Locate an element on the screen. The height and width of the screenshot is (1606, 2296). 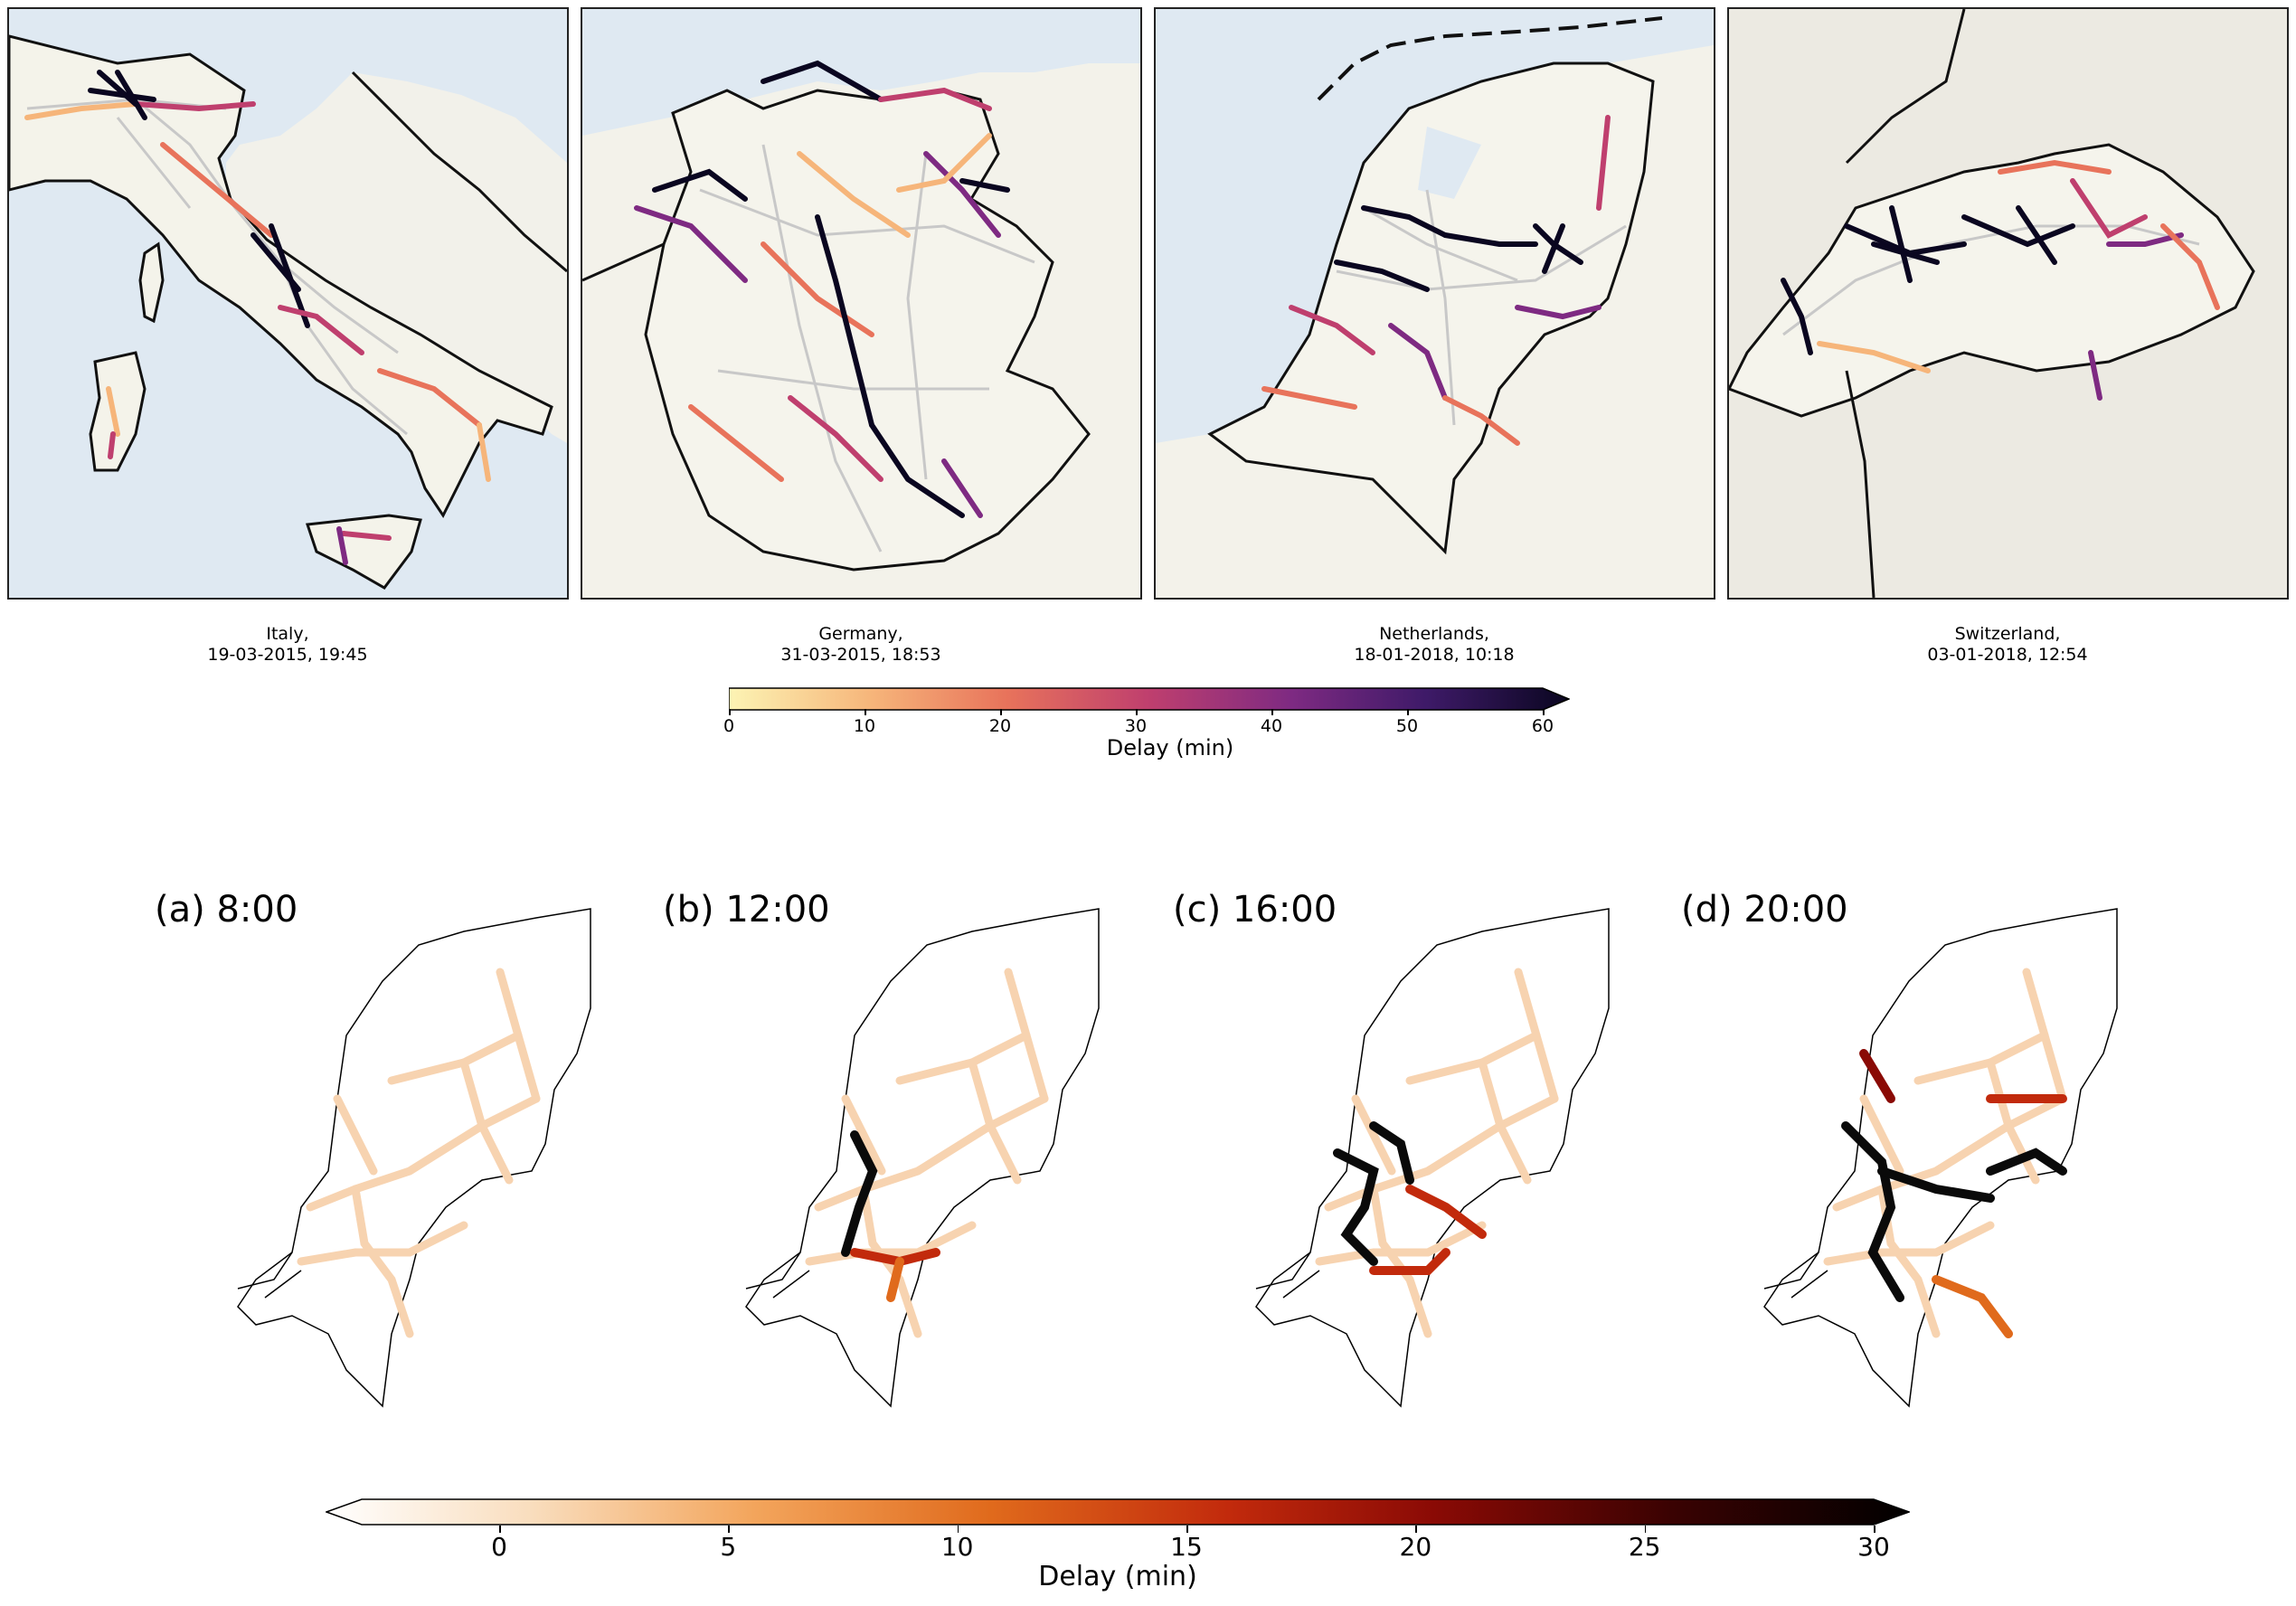
map-panel-switzerland is located at coordinates (2008, 303).